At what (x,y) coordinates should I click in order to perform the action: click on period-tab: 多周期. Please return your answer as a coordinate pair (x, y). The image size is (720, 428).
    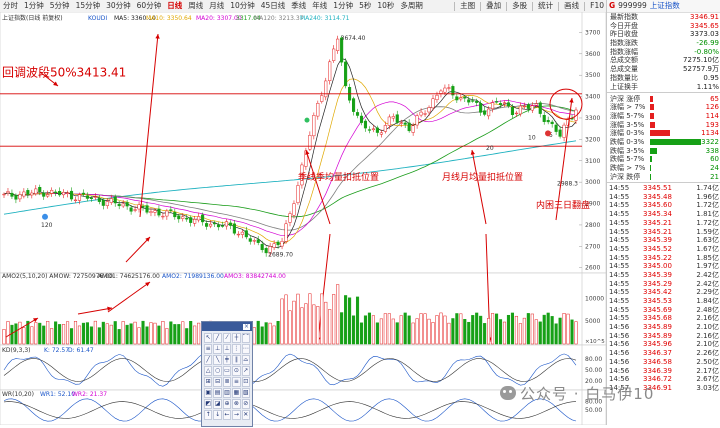
    Looking at the image, I should click on (411, 5).